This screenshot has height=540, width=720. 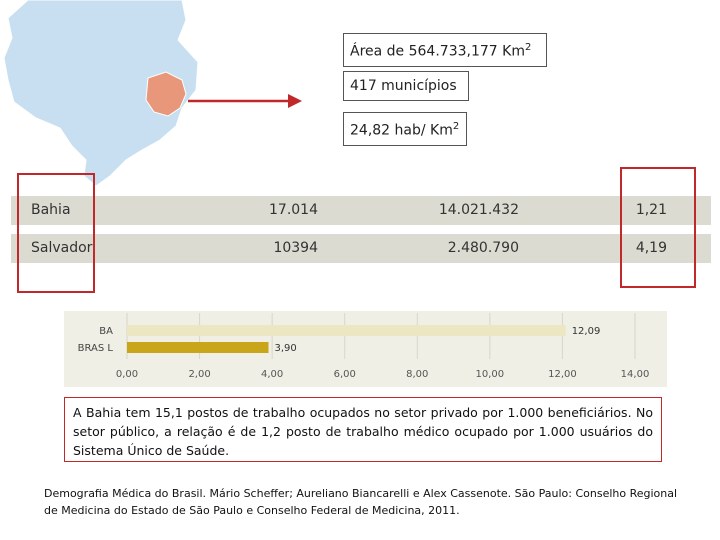 I want to click on row-value-2: 14.021.432, so click(x=478, y=210).